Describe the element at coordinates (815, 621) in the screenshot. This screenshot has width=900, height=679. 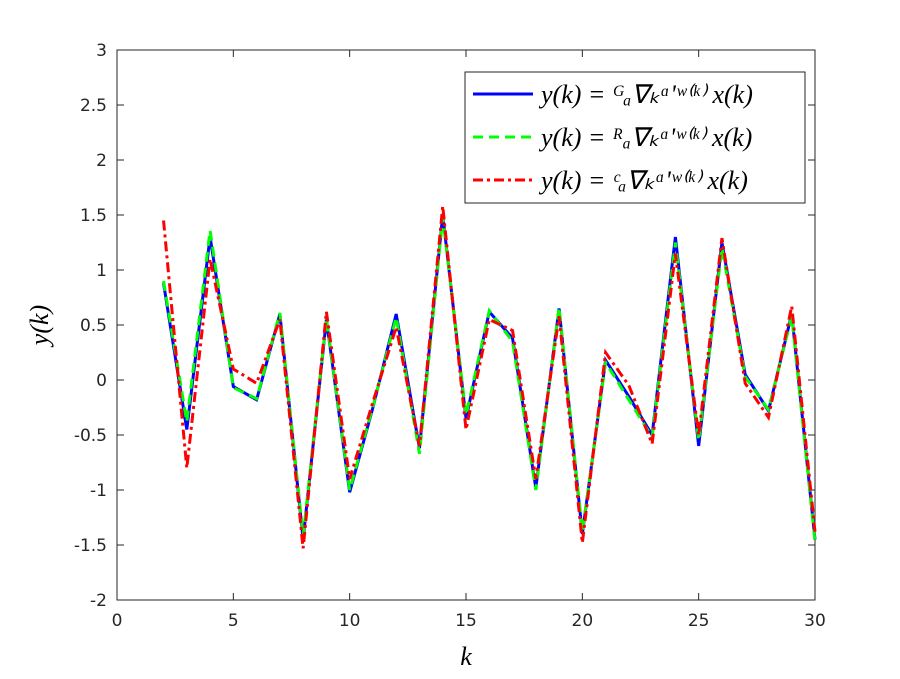
I see `x-tick-label: 30` at that location.